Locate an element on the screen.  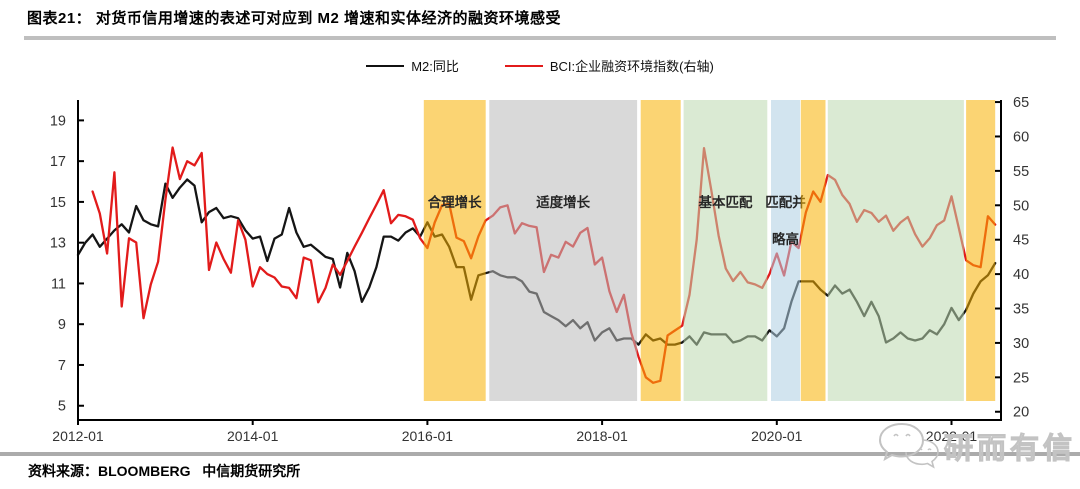
left-axis-tick-label: 9 is located at coordinates (62, 325).